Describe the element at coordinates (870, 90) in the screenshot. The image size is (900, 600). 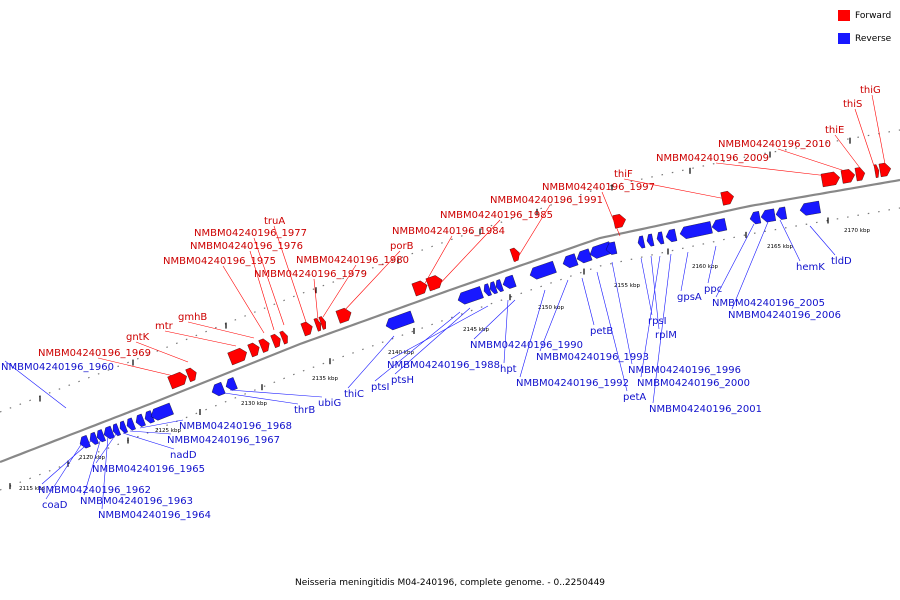
I see `forward-gene-label: thiG` at that location.